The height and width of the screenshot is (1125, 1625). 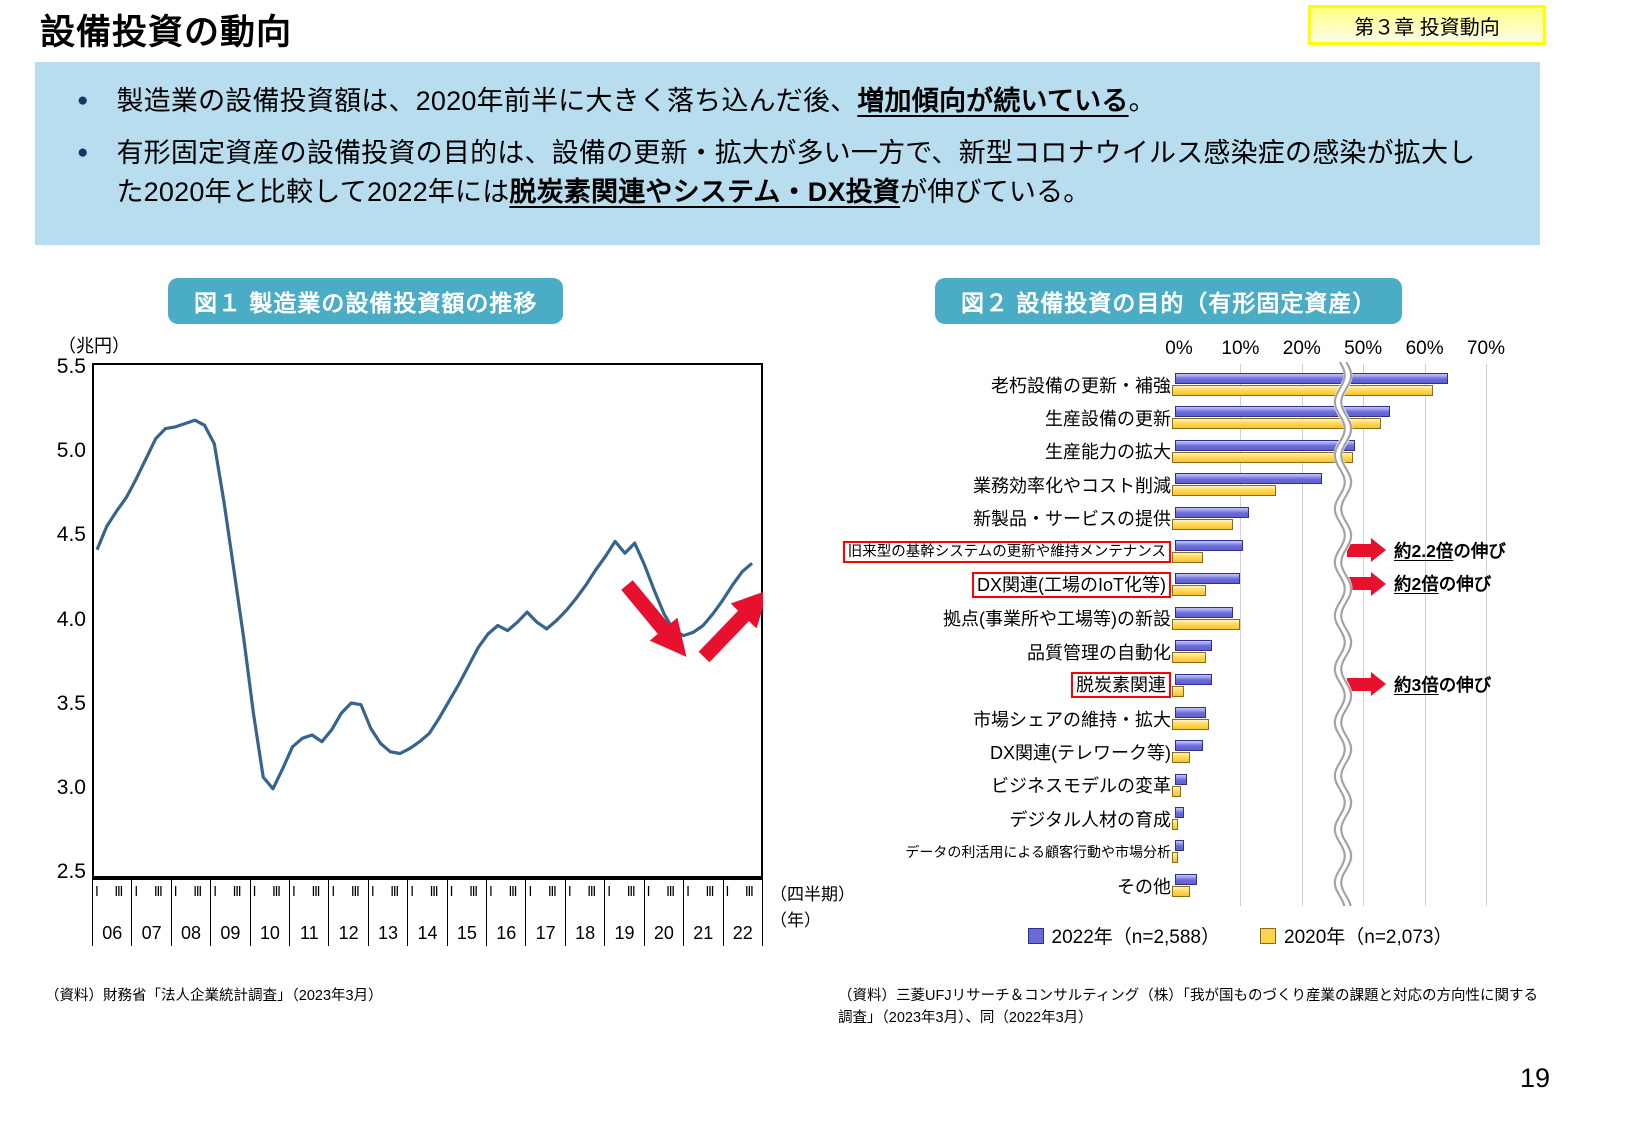 What do you see at coordinates (1416, 584) in the screenshot?
I see `growth-ratio-underlined: 約2倍` at bounding box center [1416, 584].